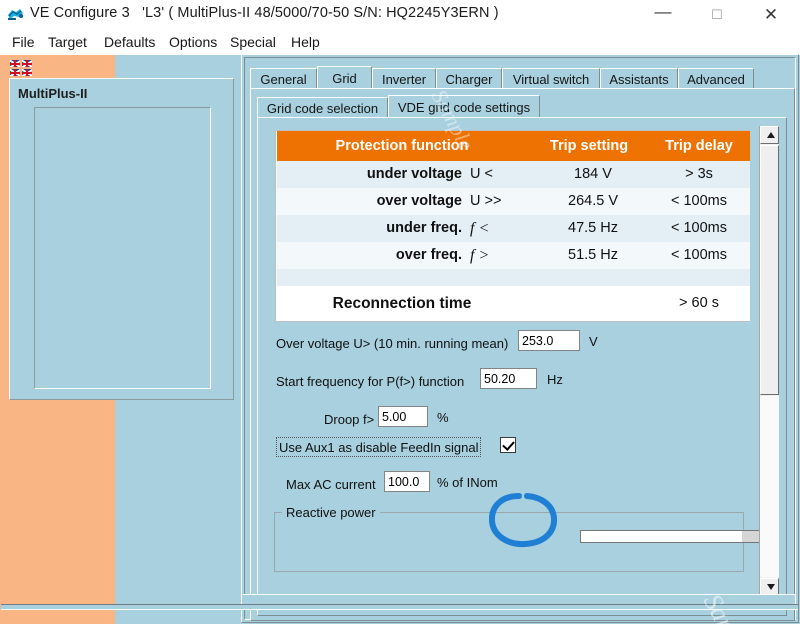 The width and height of the screenshot is (800, 624). What do you see at coordinates (486, 201) in the screenshot?
I see `cell-symbol: U >>` at bounding box center [486, 201].